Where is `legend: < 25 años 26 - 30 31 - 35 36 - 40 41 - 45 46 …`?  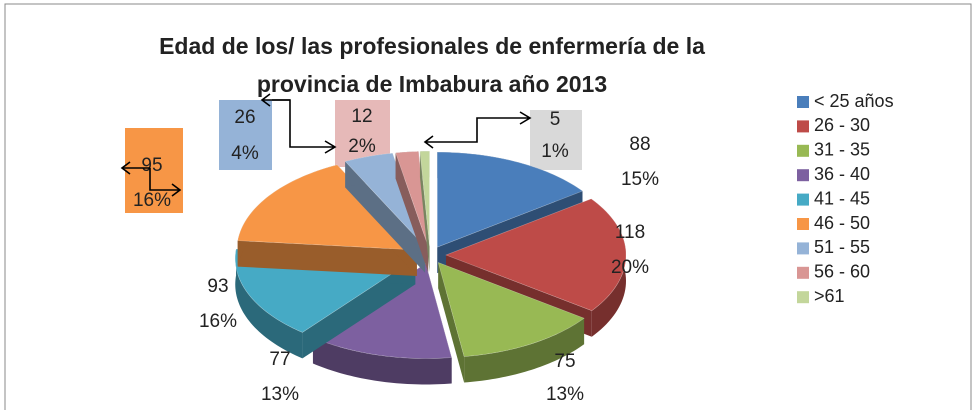 legend: < 25 años 26 - 30 31 - 35 36 - 40 41 - 45 46 … is located at coordinates (845, 198).